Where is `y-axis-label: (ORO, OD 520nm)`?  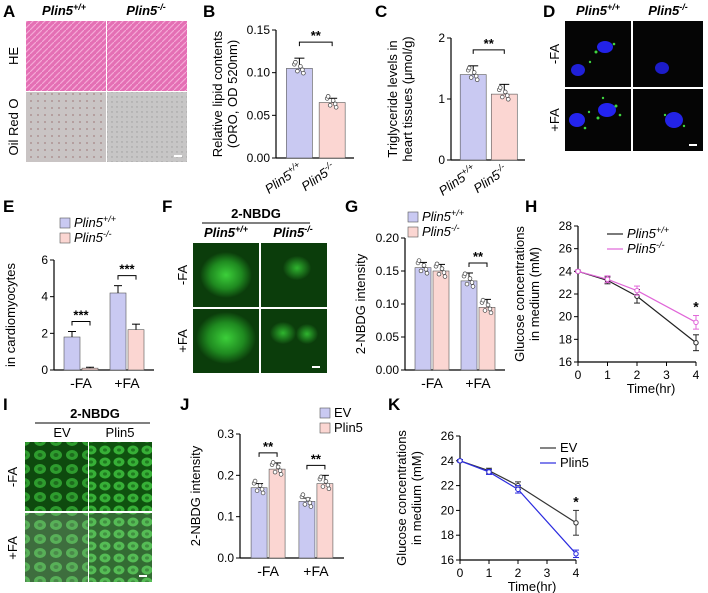 y-axis-label: (ORO, OD 520nm) is located at coordinates (232, 94).